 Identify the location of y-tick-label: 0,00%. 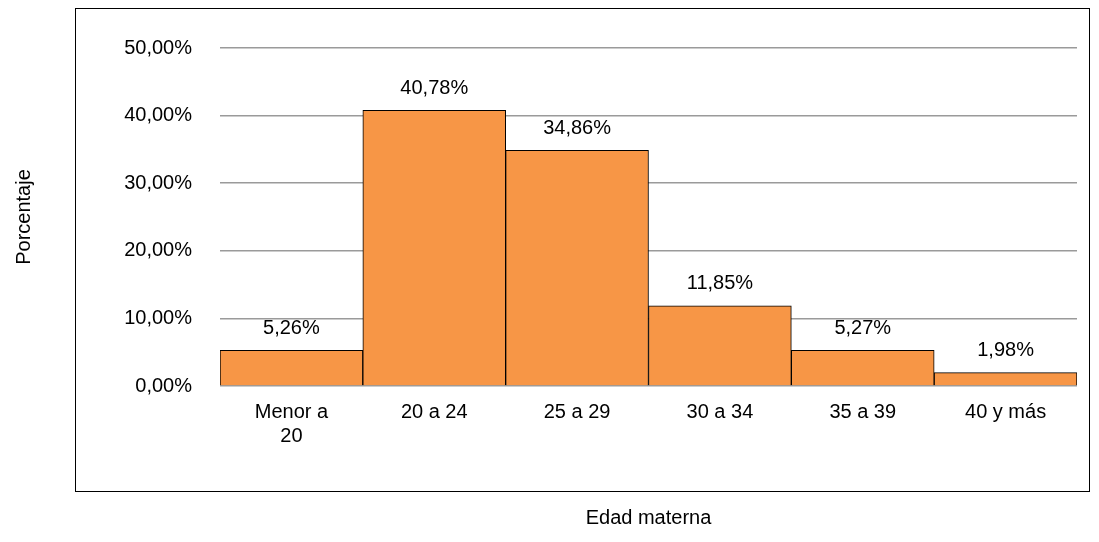
(164, 384).